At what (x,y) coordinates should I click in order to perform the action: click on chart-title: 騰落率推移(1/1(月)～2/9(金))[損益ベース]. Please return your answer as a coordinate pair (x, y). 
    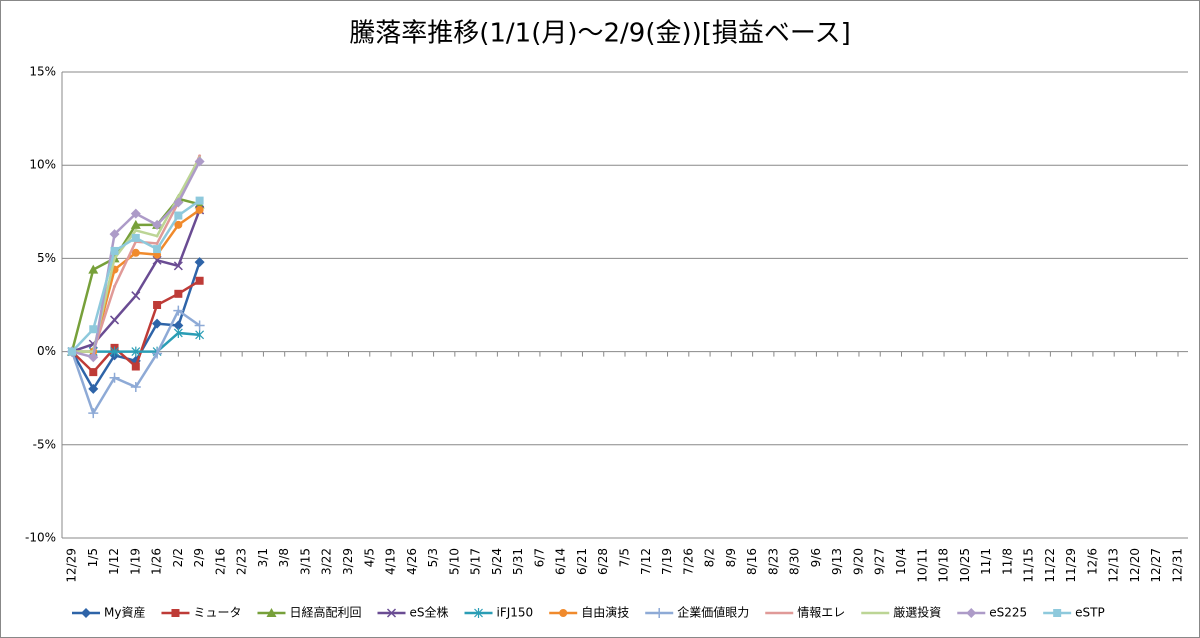
    Looking at the image, I should click on (600, 34).